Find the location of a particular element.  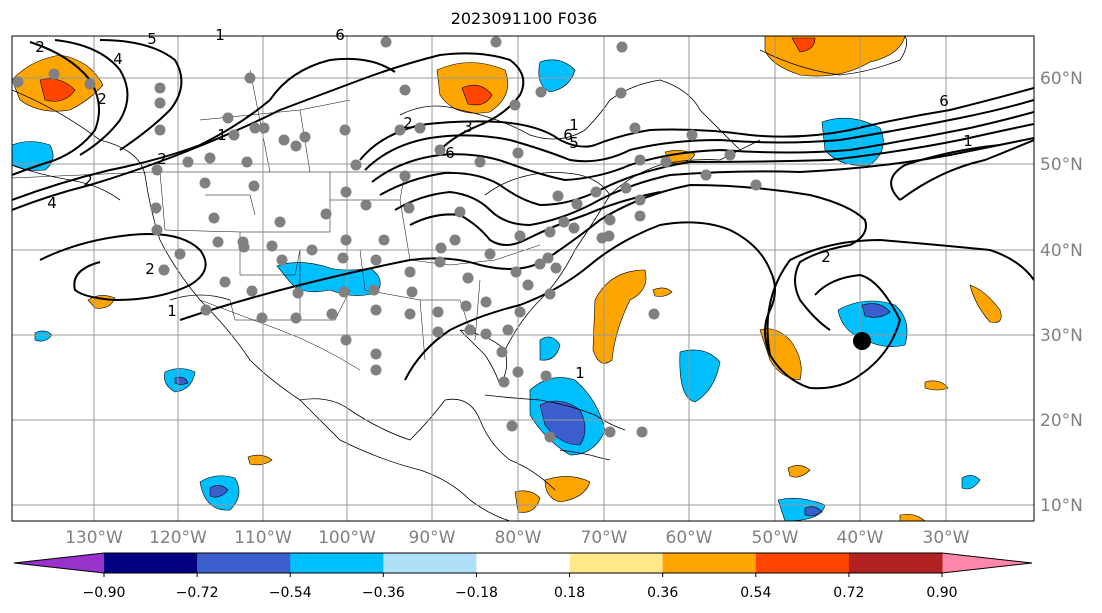

colorbar-tick-label: 0.72 is located at coordinates (848, 593).